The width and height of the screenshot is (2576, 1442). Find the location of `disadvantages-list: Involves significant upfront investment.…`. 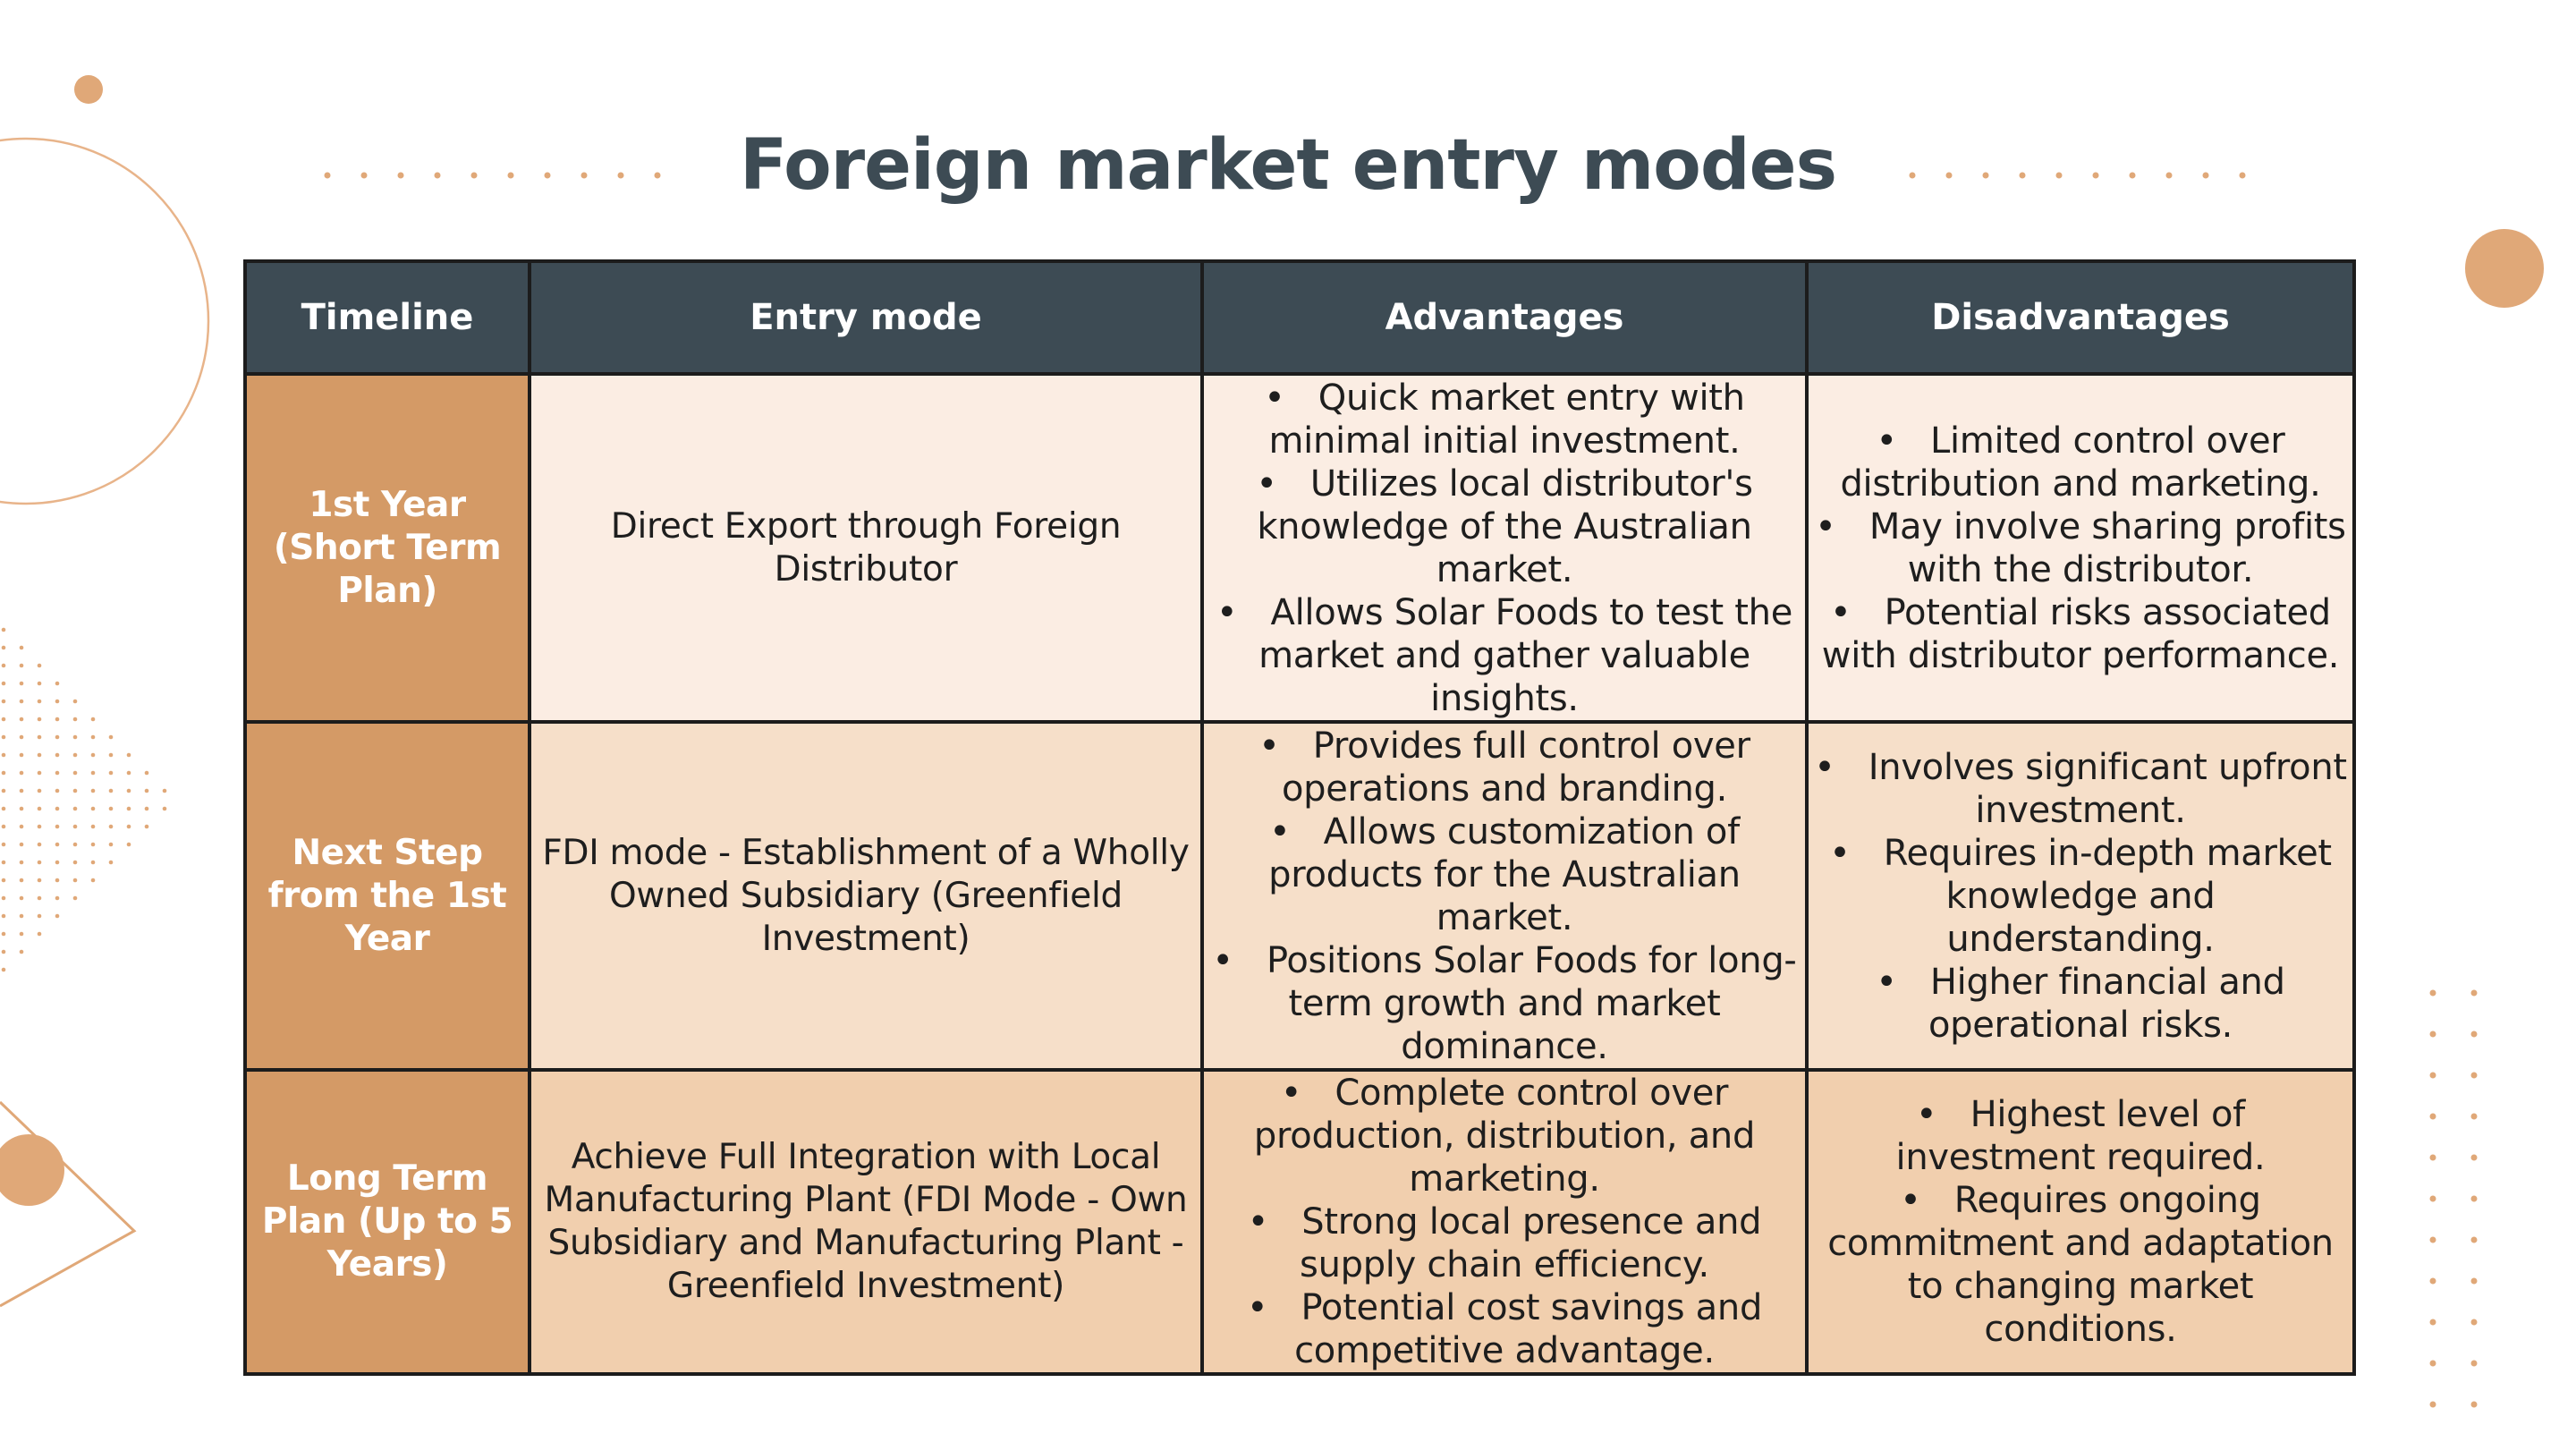

disadvantages-list: Involves significant upfront investment.… is located at coordinates (2080, 896).